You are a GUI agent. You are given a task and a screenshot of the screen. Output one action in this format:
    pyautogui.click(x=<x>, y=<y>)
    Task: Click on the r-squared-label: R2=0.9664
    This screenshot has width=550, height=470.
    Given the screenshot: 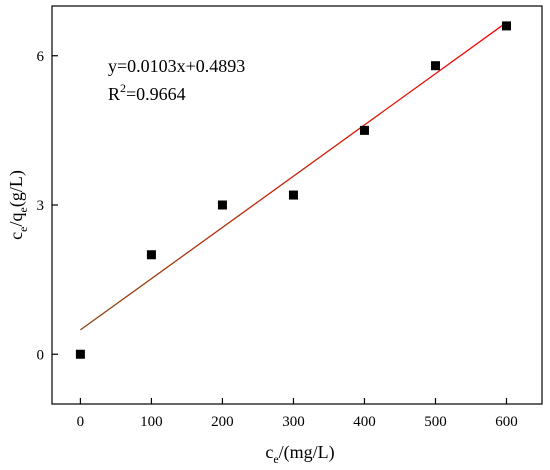 What is the action you would take?
    pyautogui.click(x=147, y=92)
    